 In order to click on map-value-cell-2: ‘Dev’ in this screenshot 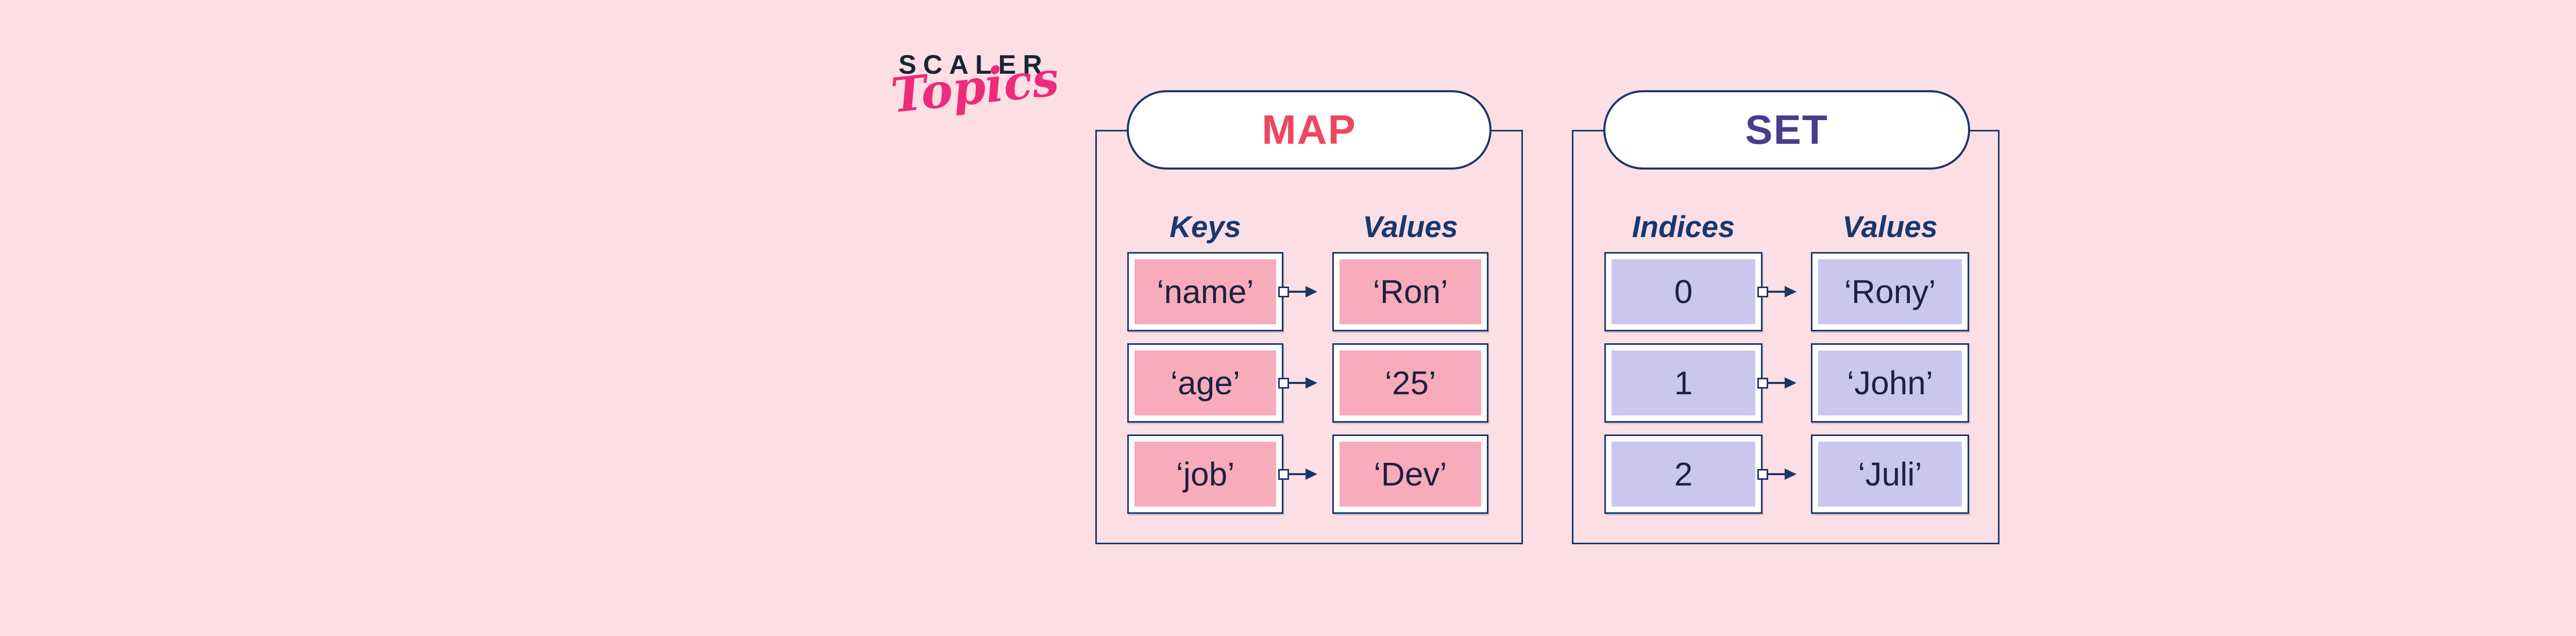, I will do `click(1410, 474)`.